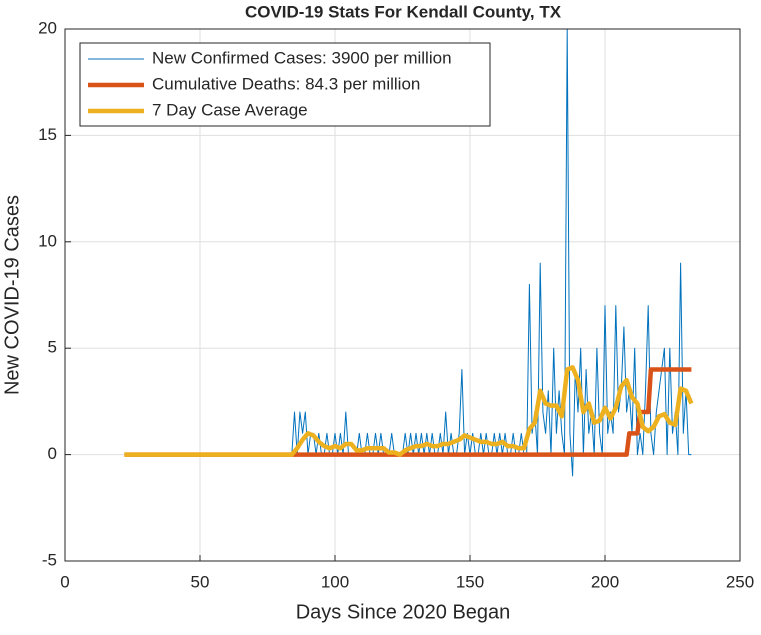 This screenshot has width=761, height=635. What do you see at coordinates (64, 581) in the screenshot?
I see `x-tick-label: 0` at bounding box center [64, 581].